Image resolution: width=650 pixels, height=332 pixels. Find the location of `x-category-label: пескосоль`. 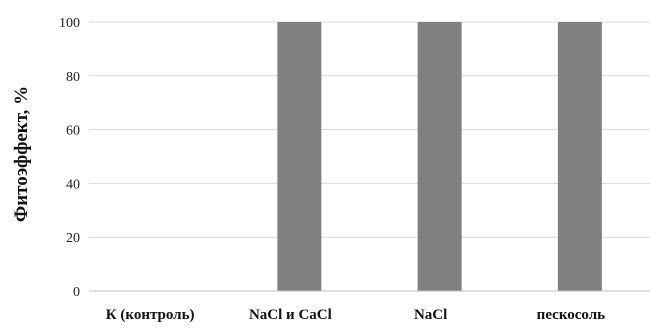

x-category-label: пескосоль is located at coordinates (571, 315).